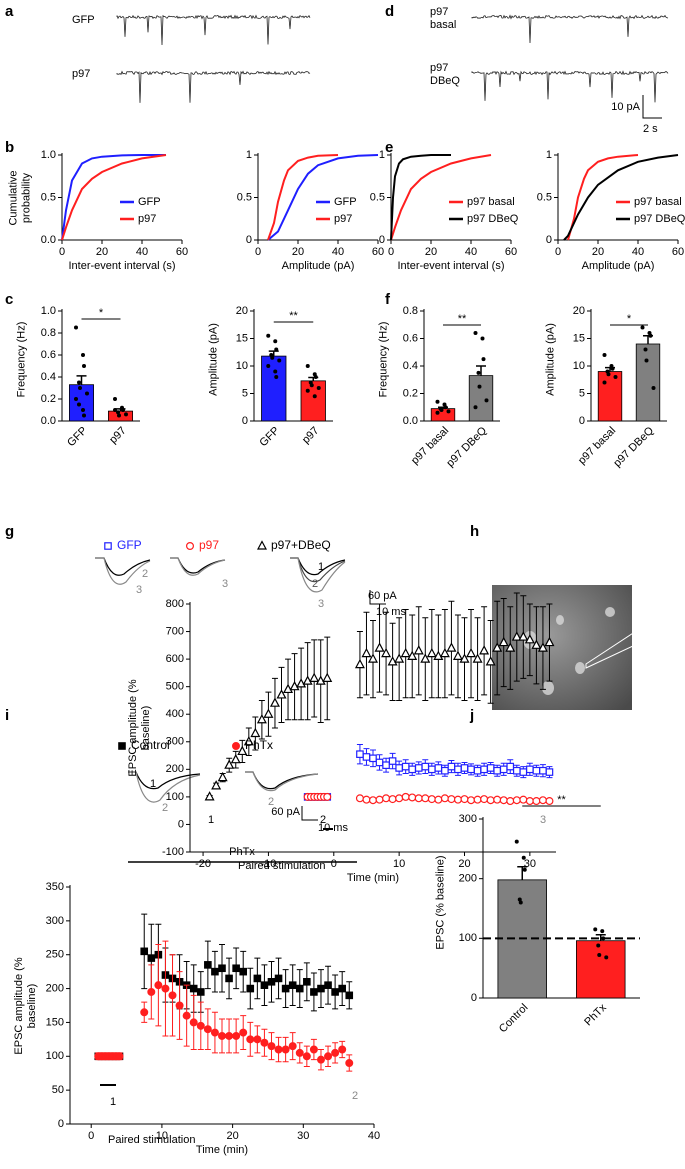  Describe the element at coordinates (269, 437) in the screenshot. I see `x-tick-label: GFP` at that location.